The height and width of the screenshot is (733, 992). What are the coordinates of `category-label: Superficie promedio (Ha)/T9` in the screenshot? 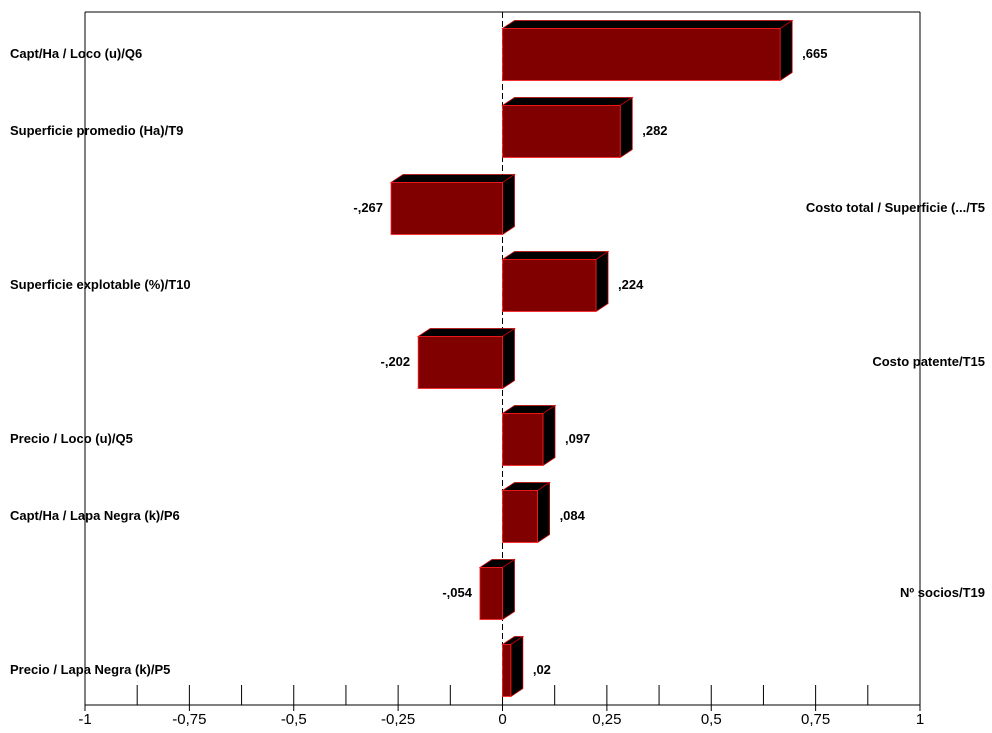 It's located at (96, 130).